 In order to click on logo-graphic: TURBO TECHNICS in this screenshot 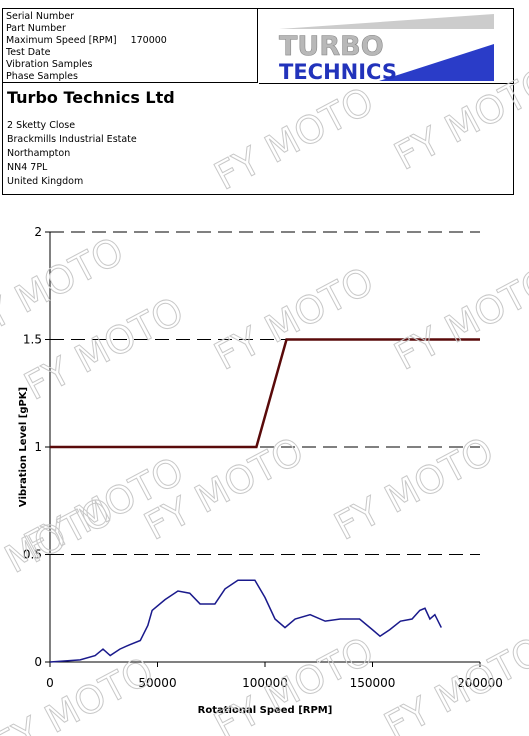, I will do `click(386, 49)`.